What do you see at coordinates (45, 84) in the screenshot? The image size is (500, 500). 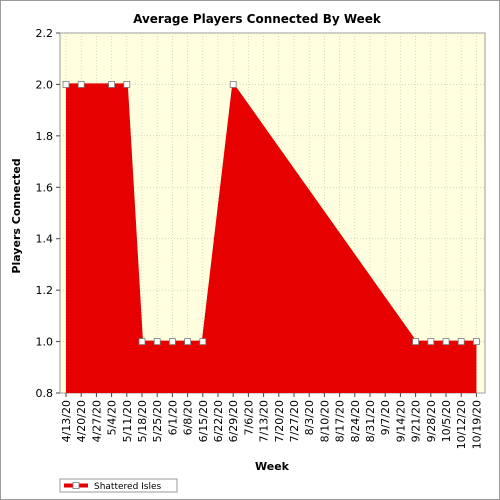 I see `y-tick-label: 2.0` at bounding box center [45, 84].